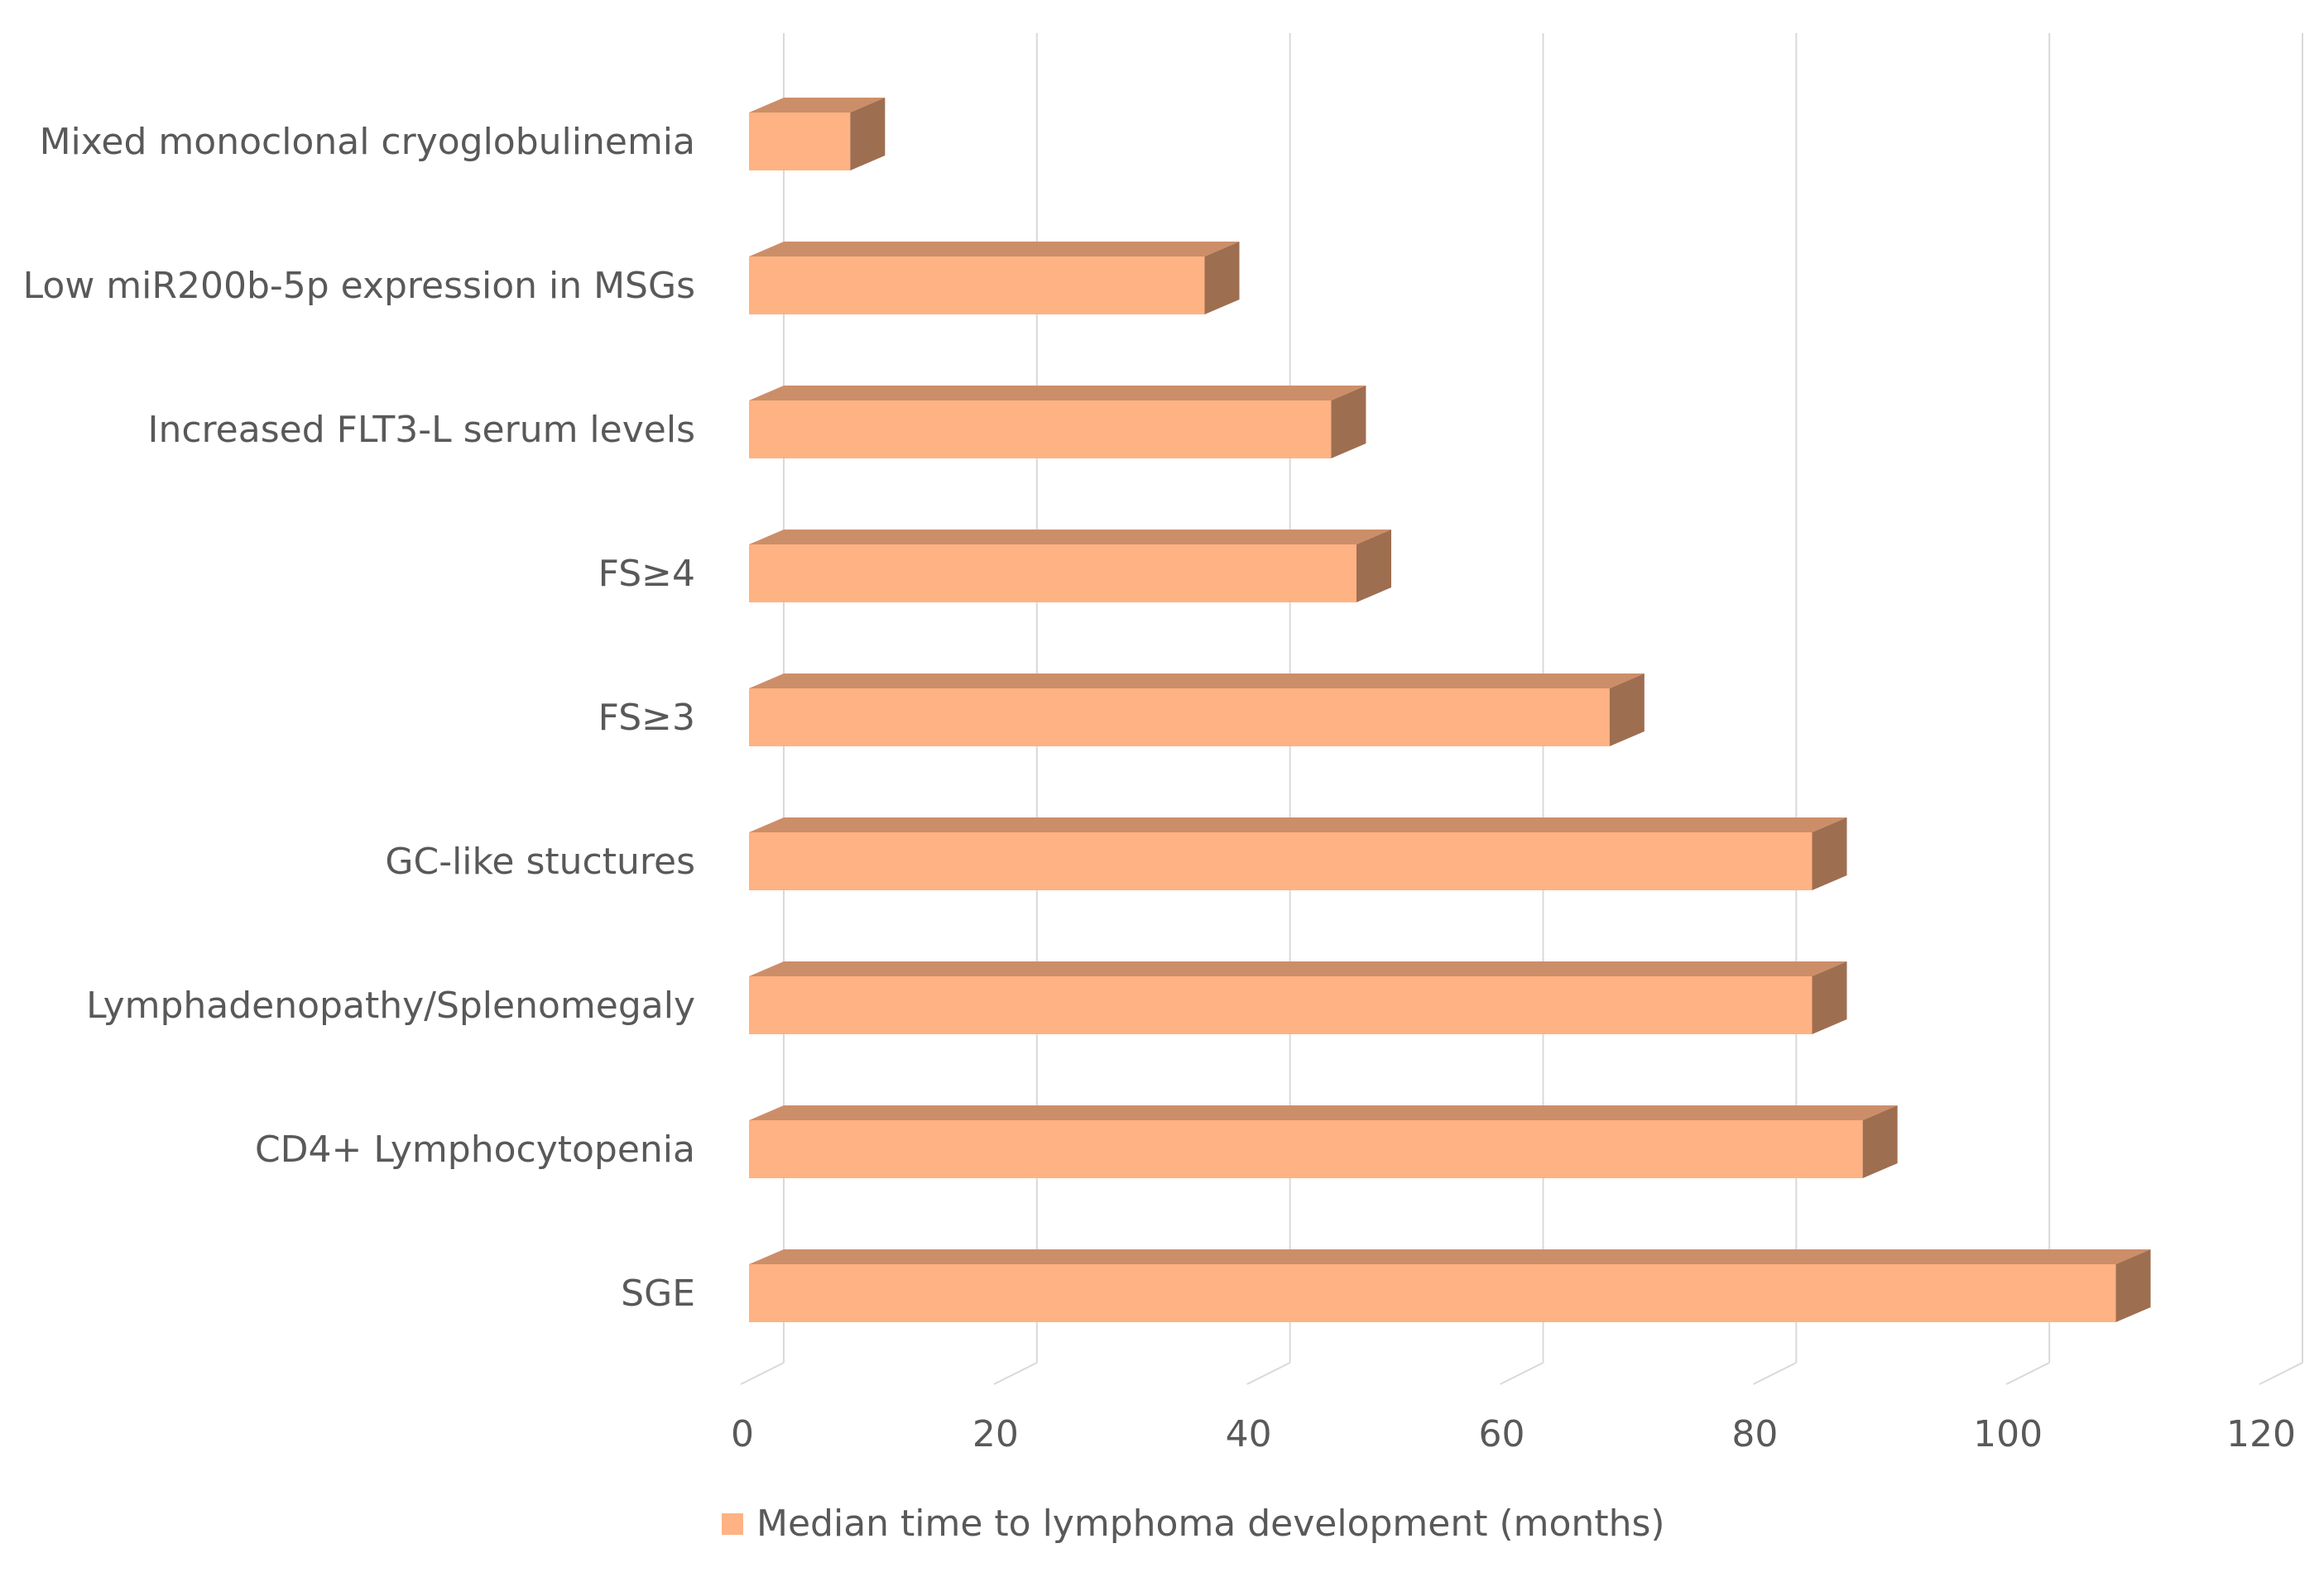  Describe the element at coordinates (1755, 1434) in the screenshot. I see `x-tick-label: 80` at that location.